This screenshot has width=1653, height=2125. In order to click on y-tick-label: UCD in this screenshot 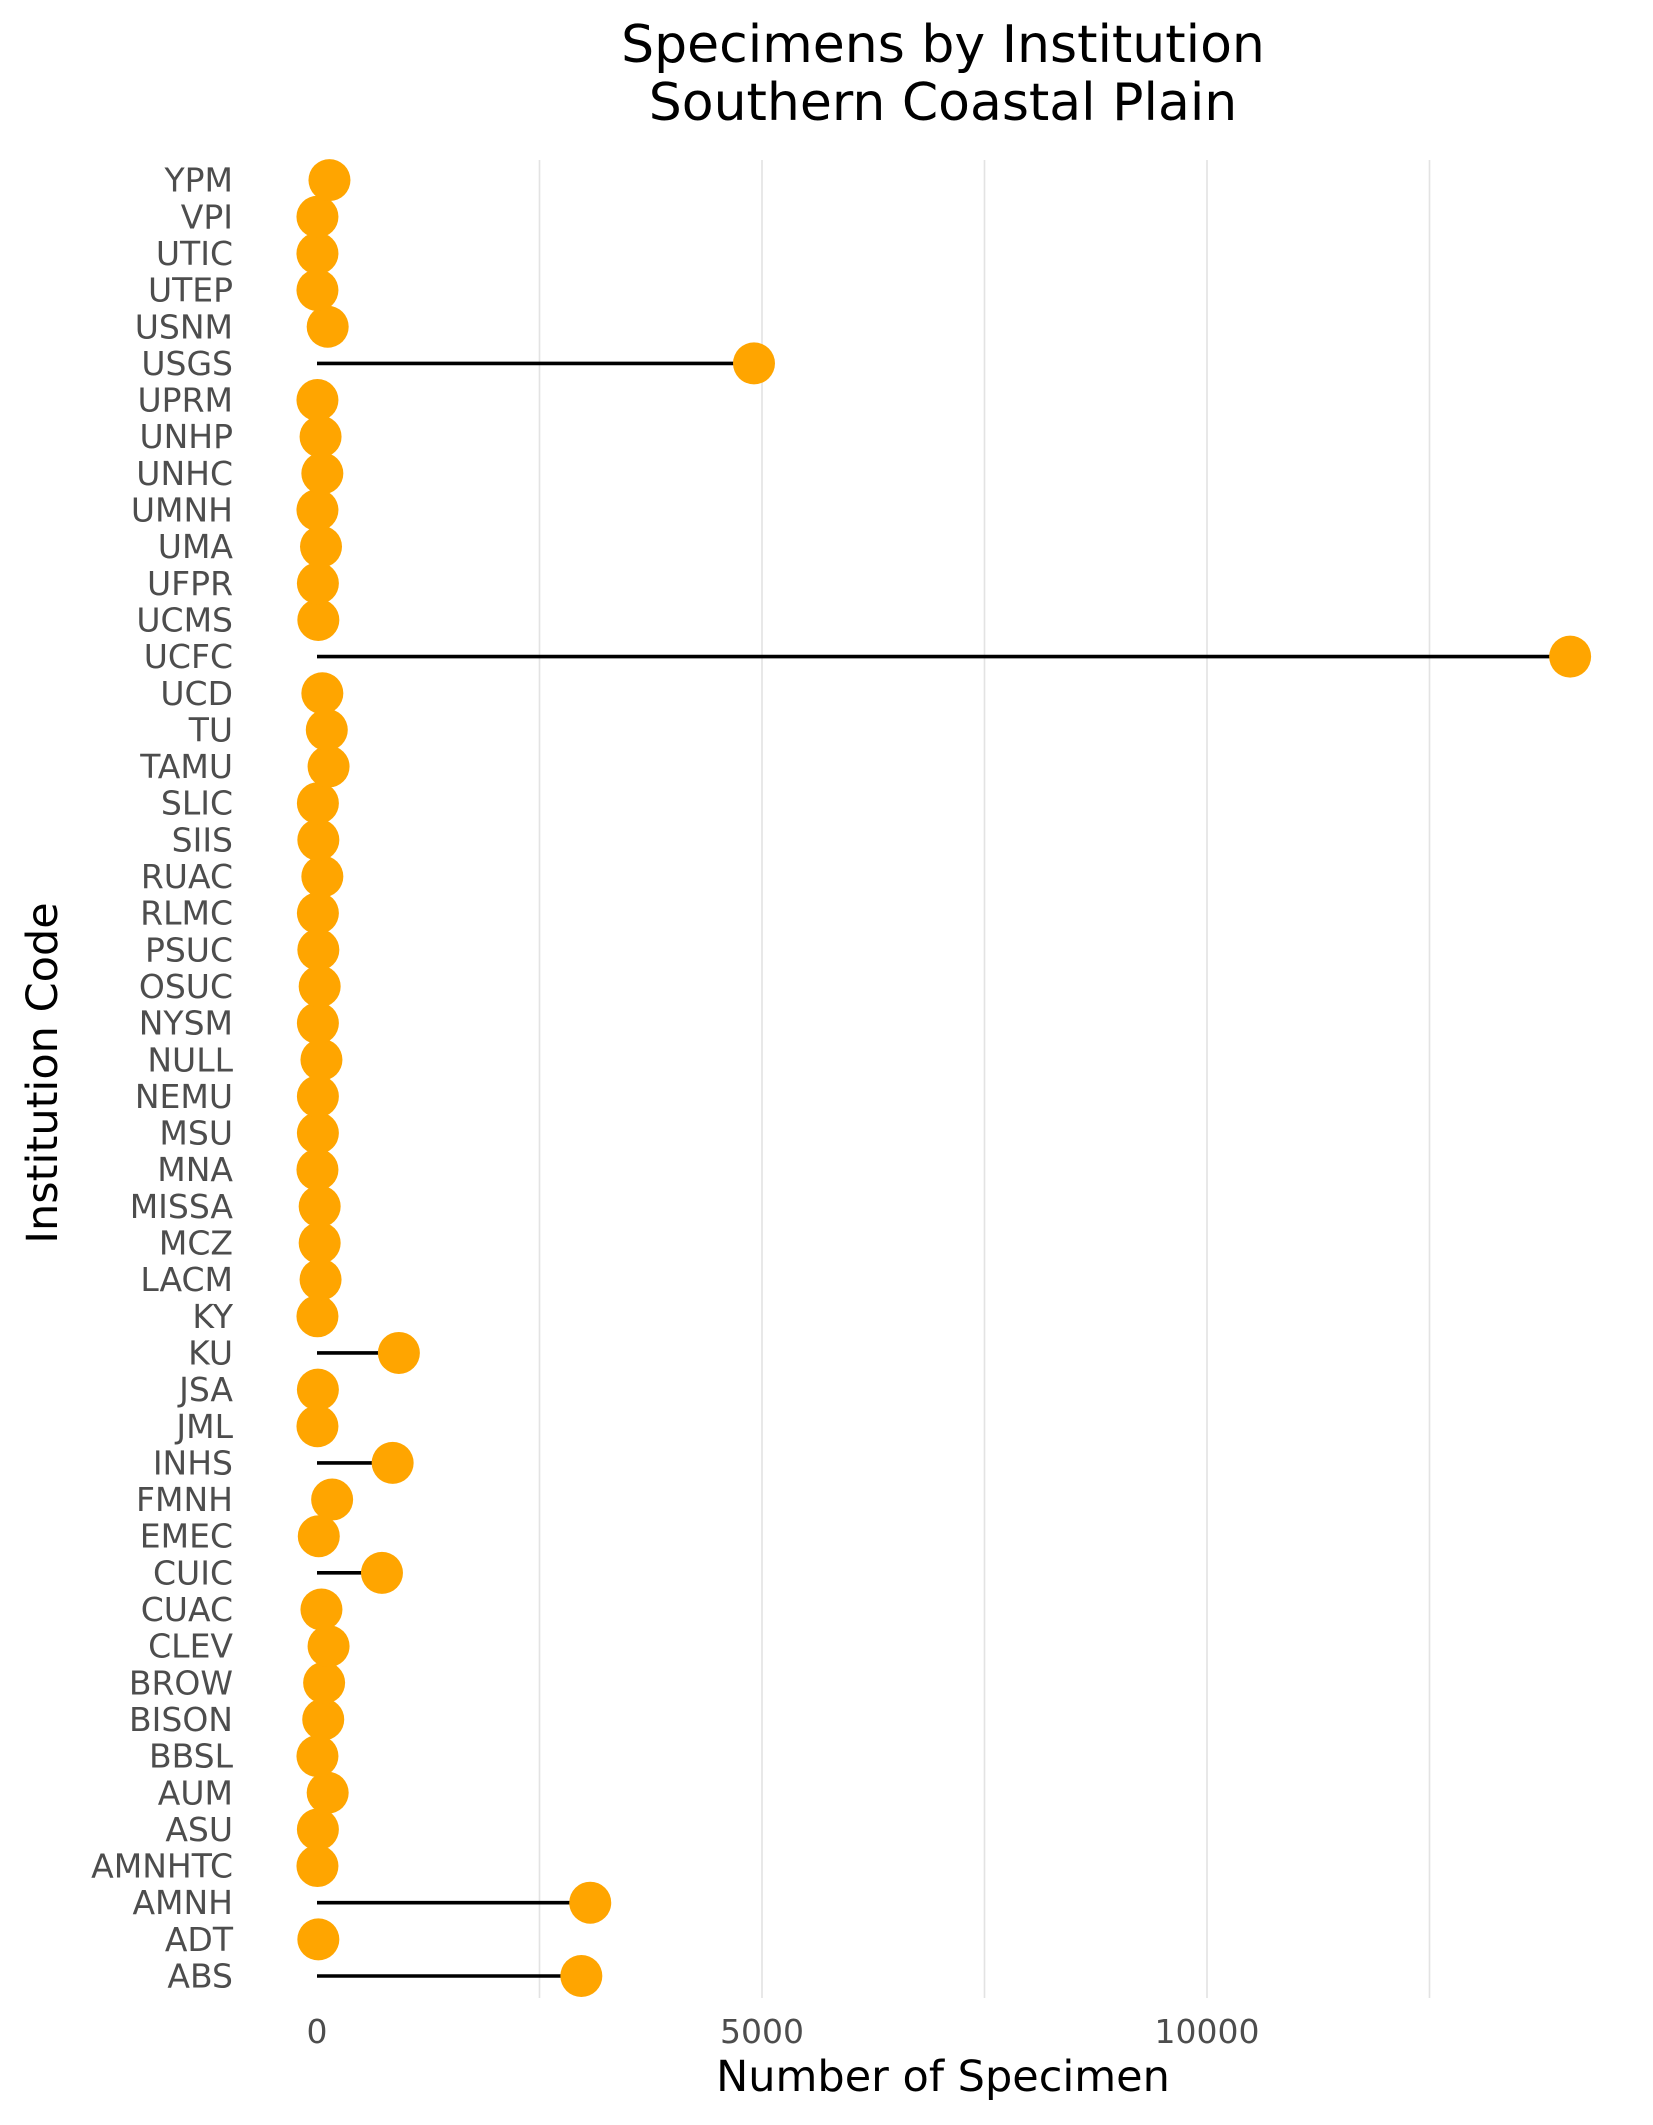, I will do `click(196, 693)`.